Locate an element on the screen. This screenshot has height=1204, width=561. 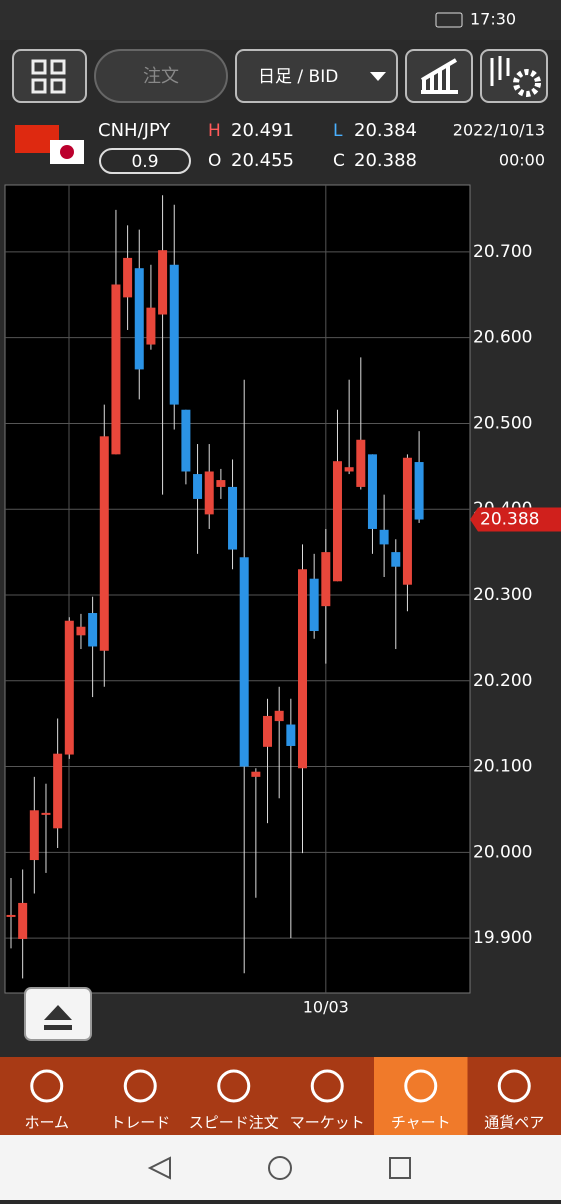
flag-jp-sun is located at coordinates (67, 152).